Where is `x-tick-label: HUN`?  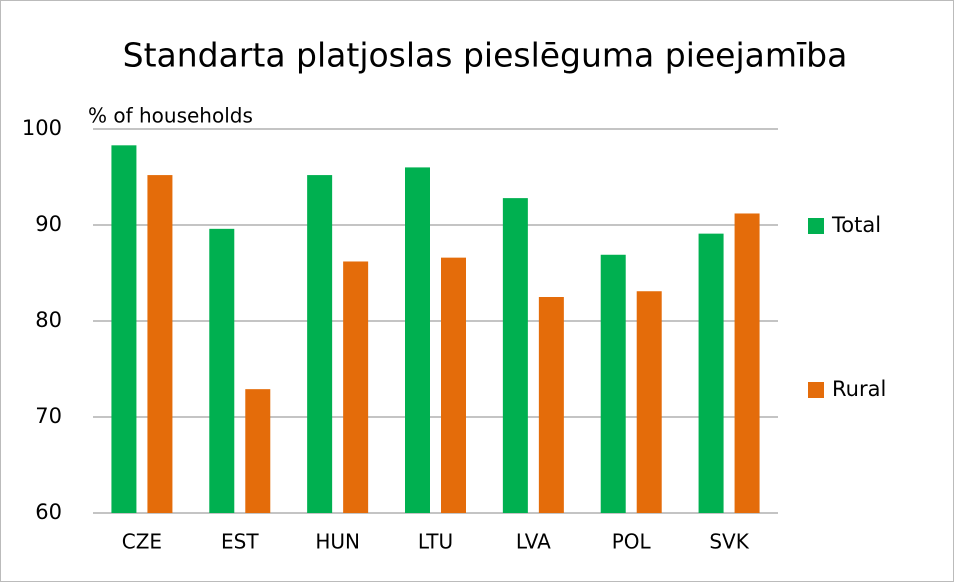 x-tick-label: HUN is located at coordinates (337, 542).